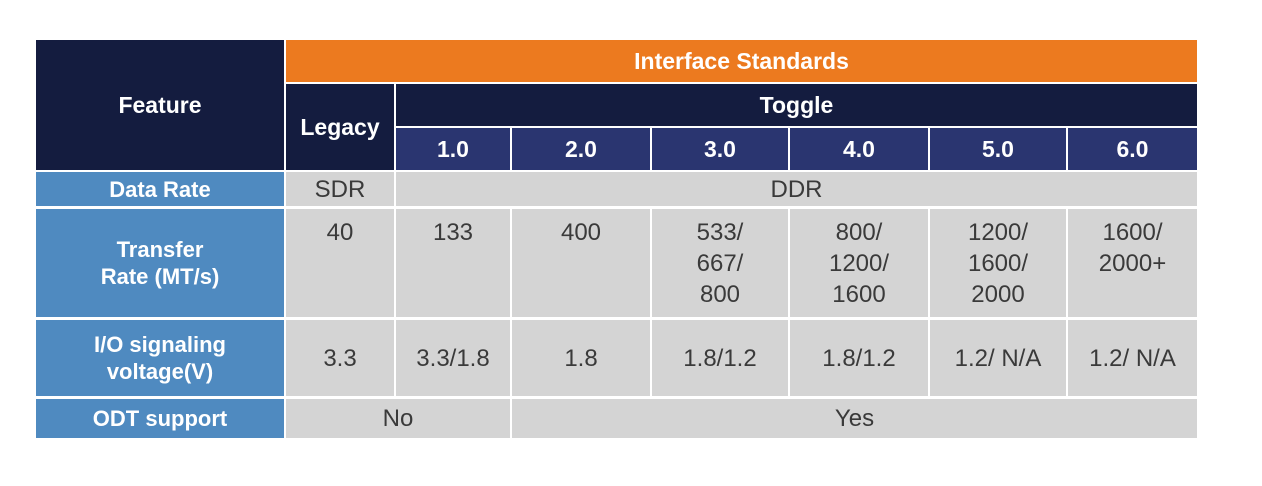 This screenshot has width=1262, height=486. What do you see at coordinates (998, 149) in the screenshot?
I see `version-header: 5.0` at bounding box center [998, 149].